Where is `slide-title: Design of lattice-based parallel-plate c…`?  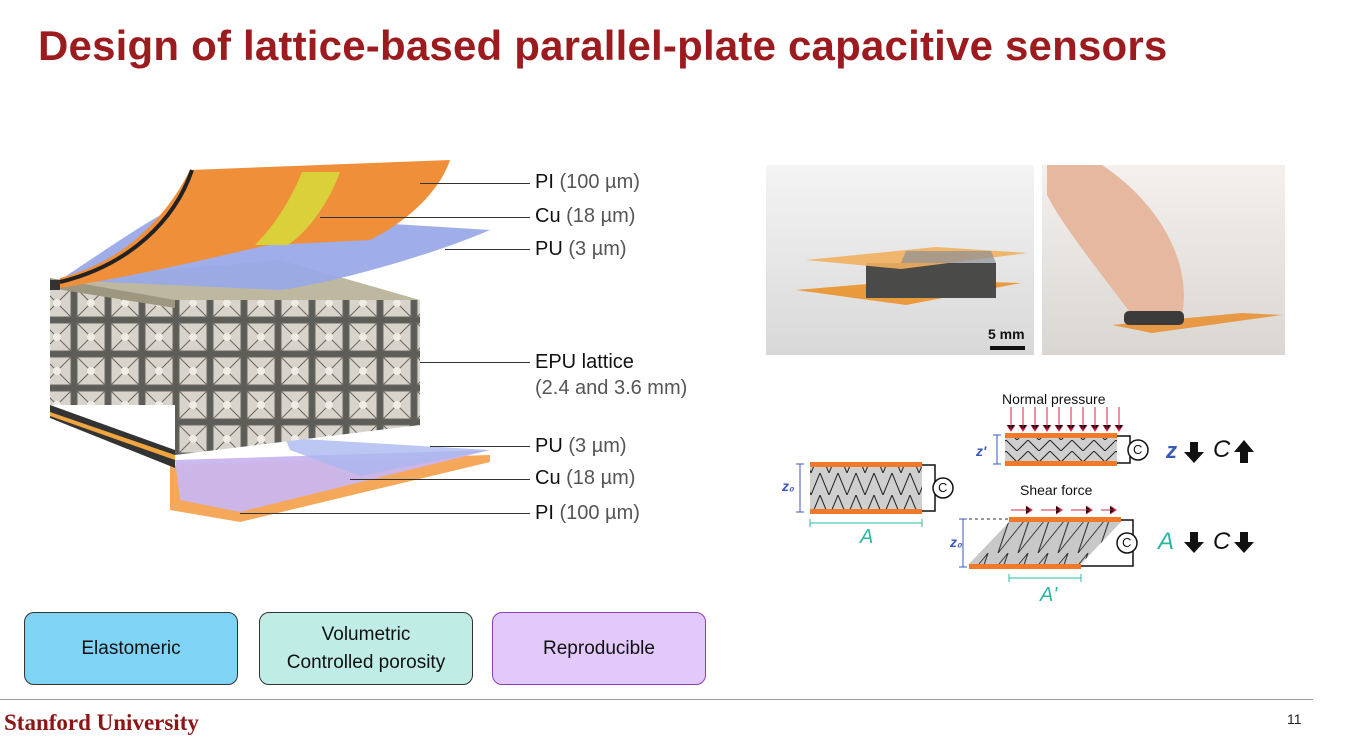
slide-title: Design of lattice-based parallel-plate c… is located at coordinates (603, 45).